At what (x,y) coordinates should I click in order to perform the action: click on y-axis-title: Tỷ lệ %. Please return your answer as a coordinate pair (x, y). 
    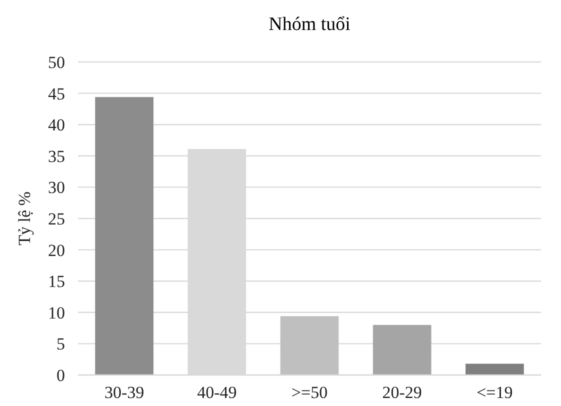
    Looking at the image, I should click on (24, 219).